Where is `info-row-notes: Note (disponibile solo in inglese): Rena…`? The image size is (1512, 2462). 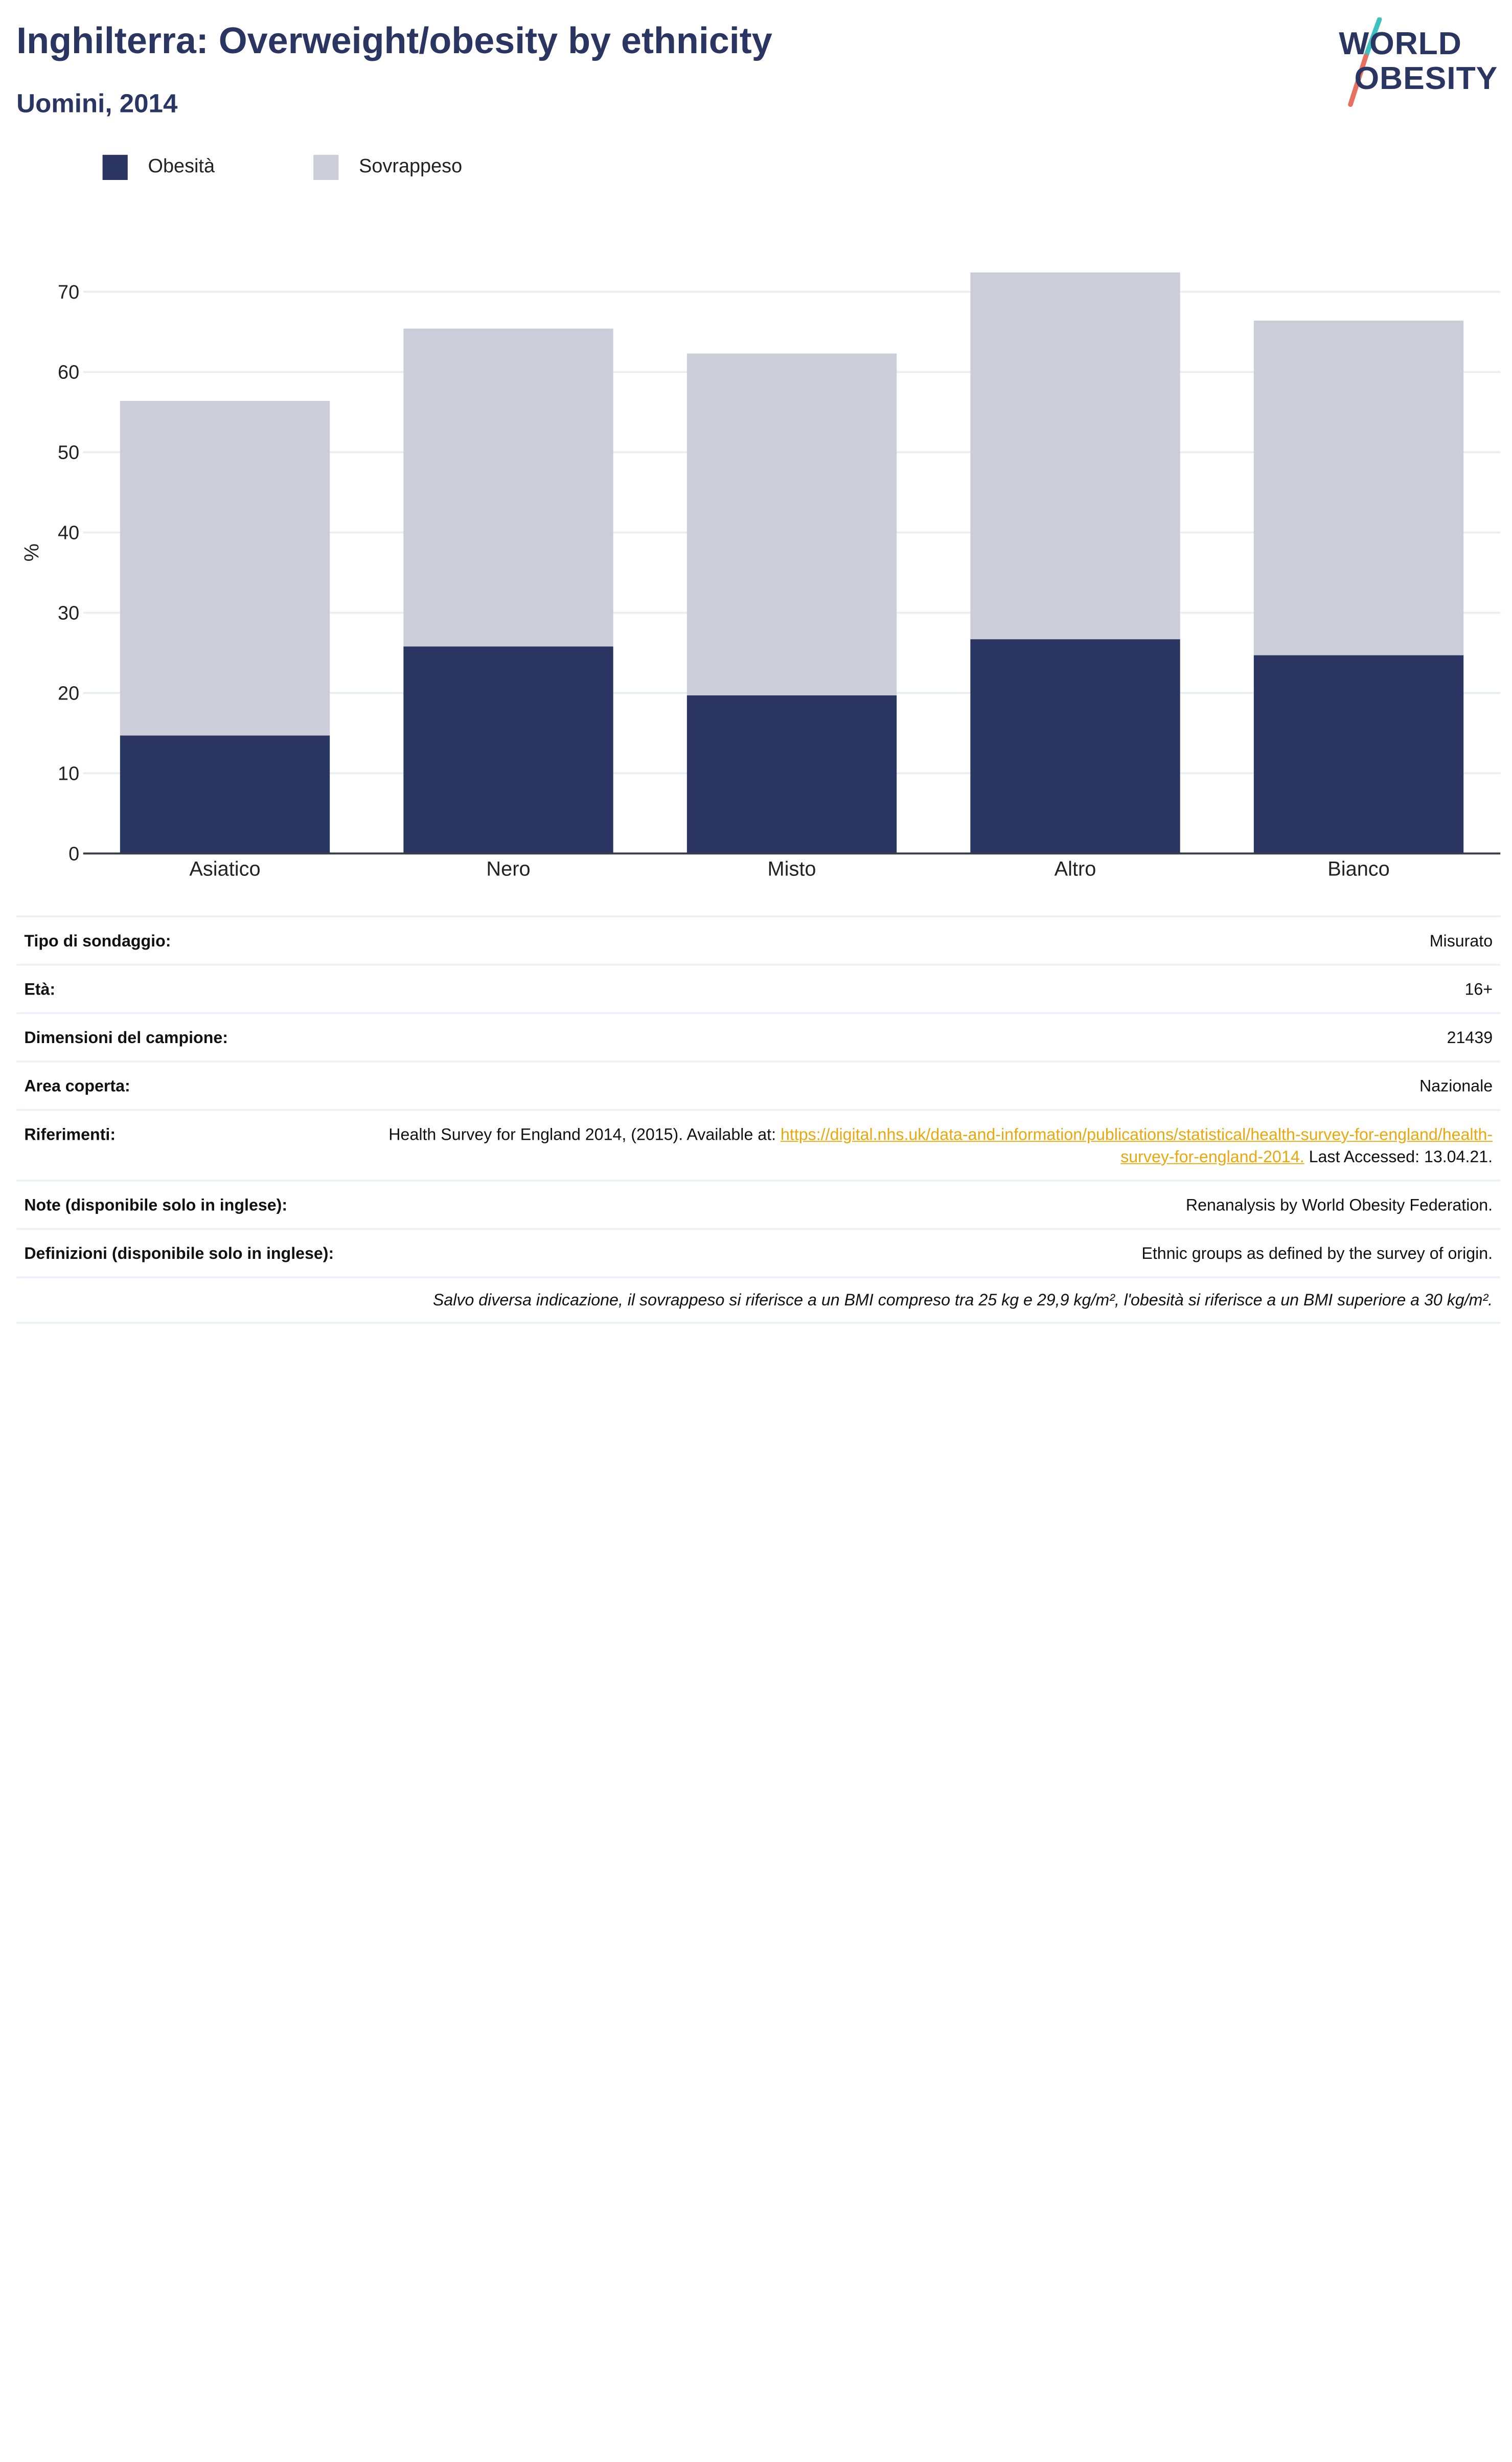 info-row-notes: Note (disponibile solo in inglese): Rena… is located at coordinates (759, 1203).